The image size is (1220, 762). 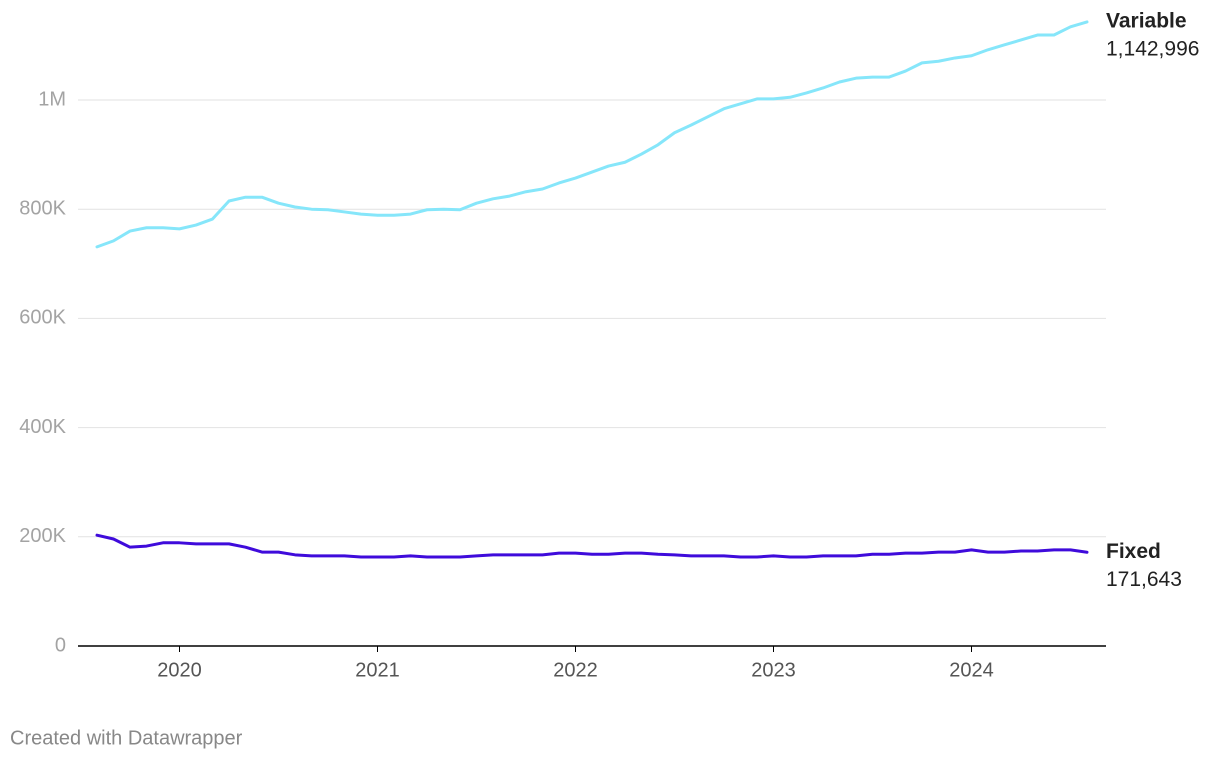 I want to click on credit: Created with Datawrapper, so click(x=126, y=738).